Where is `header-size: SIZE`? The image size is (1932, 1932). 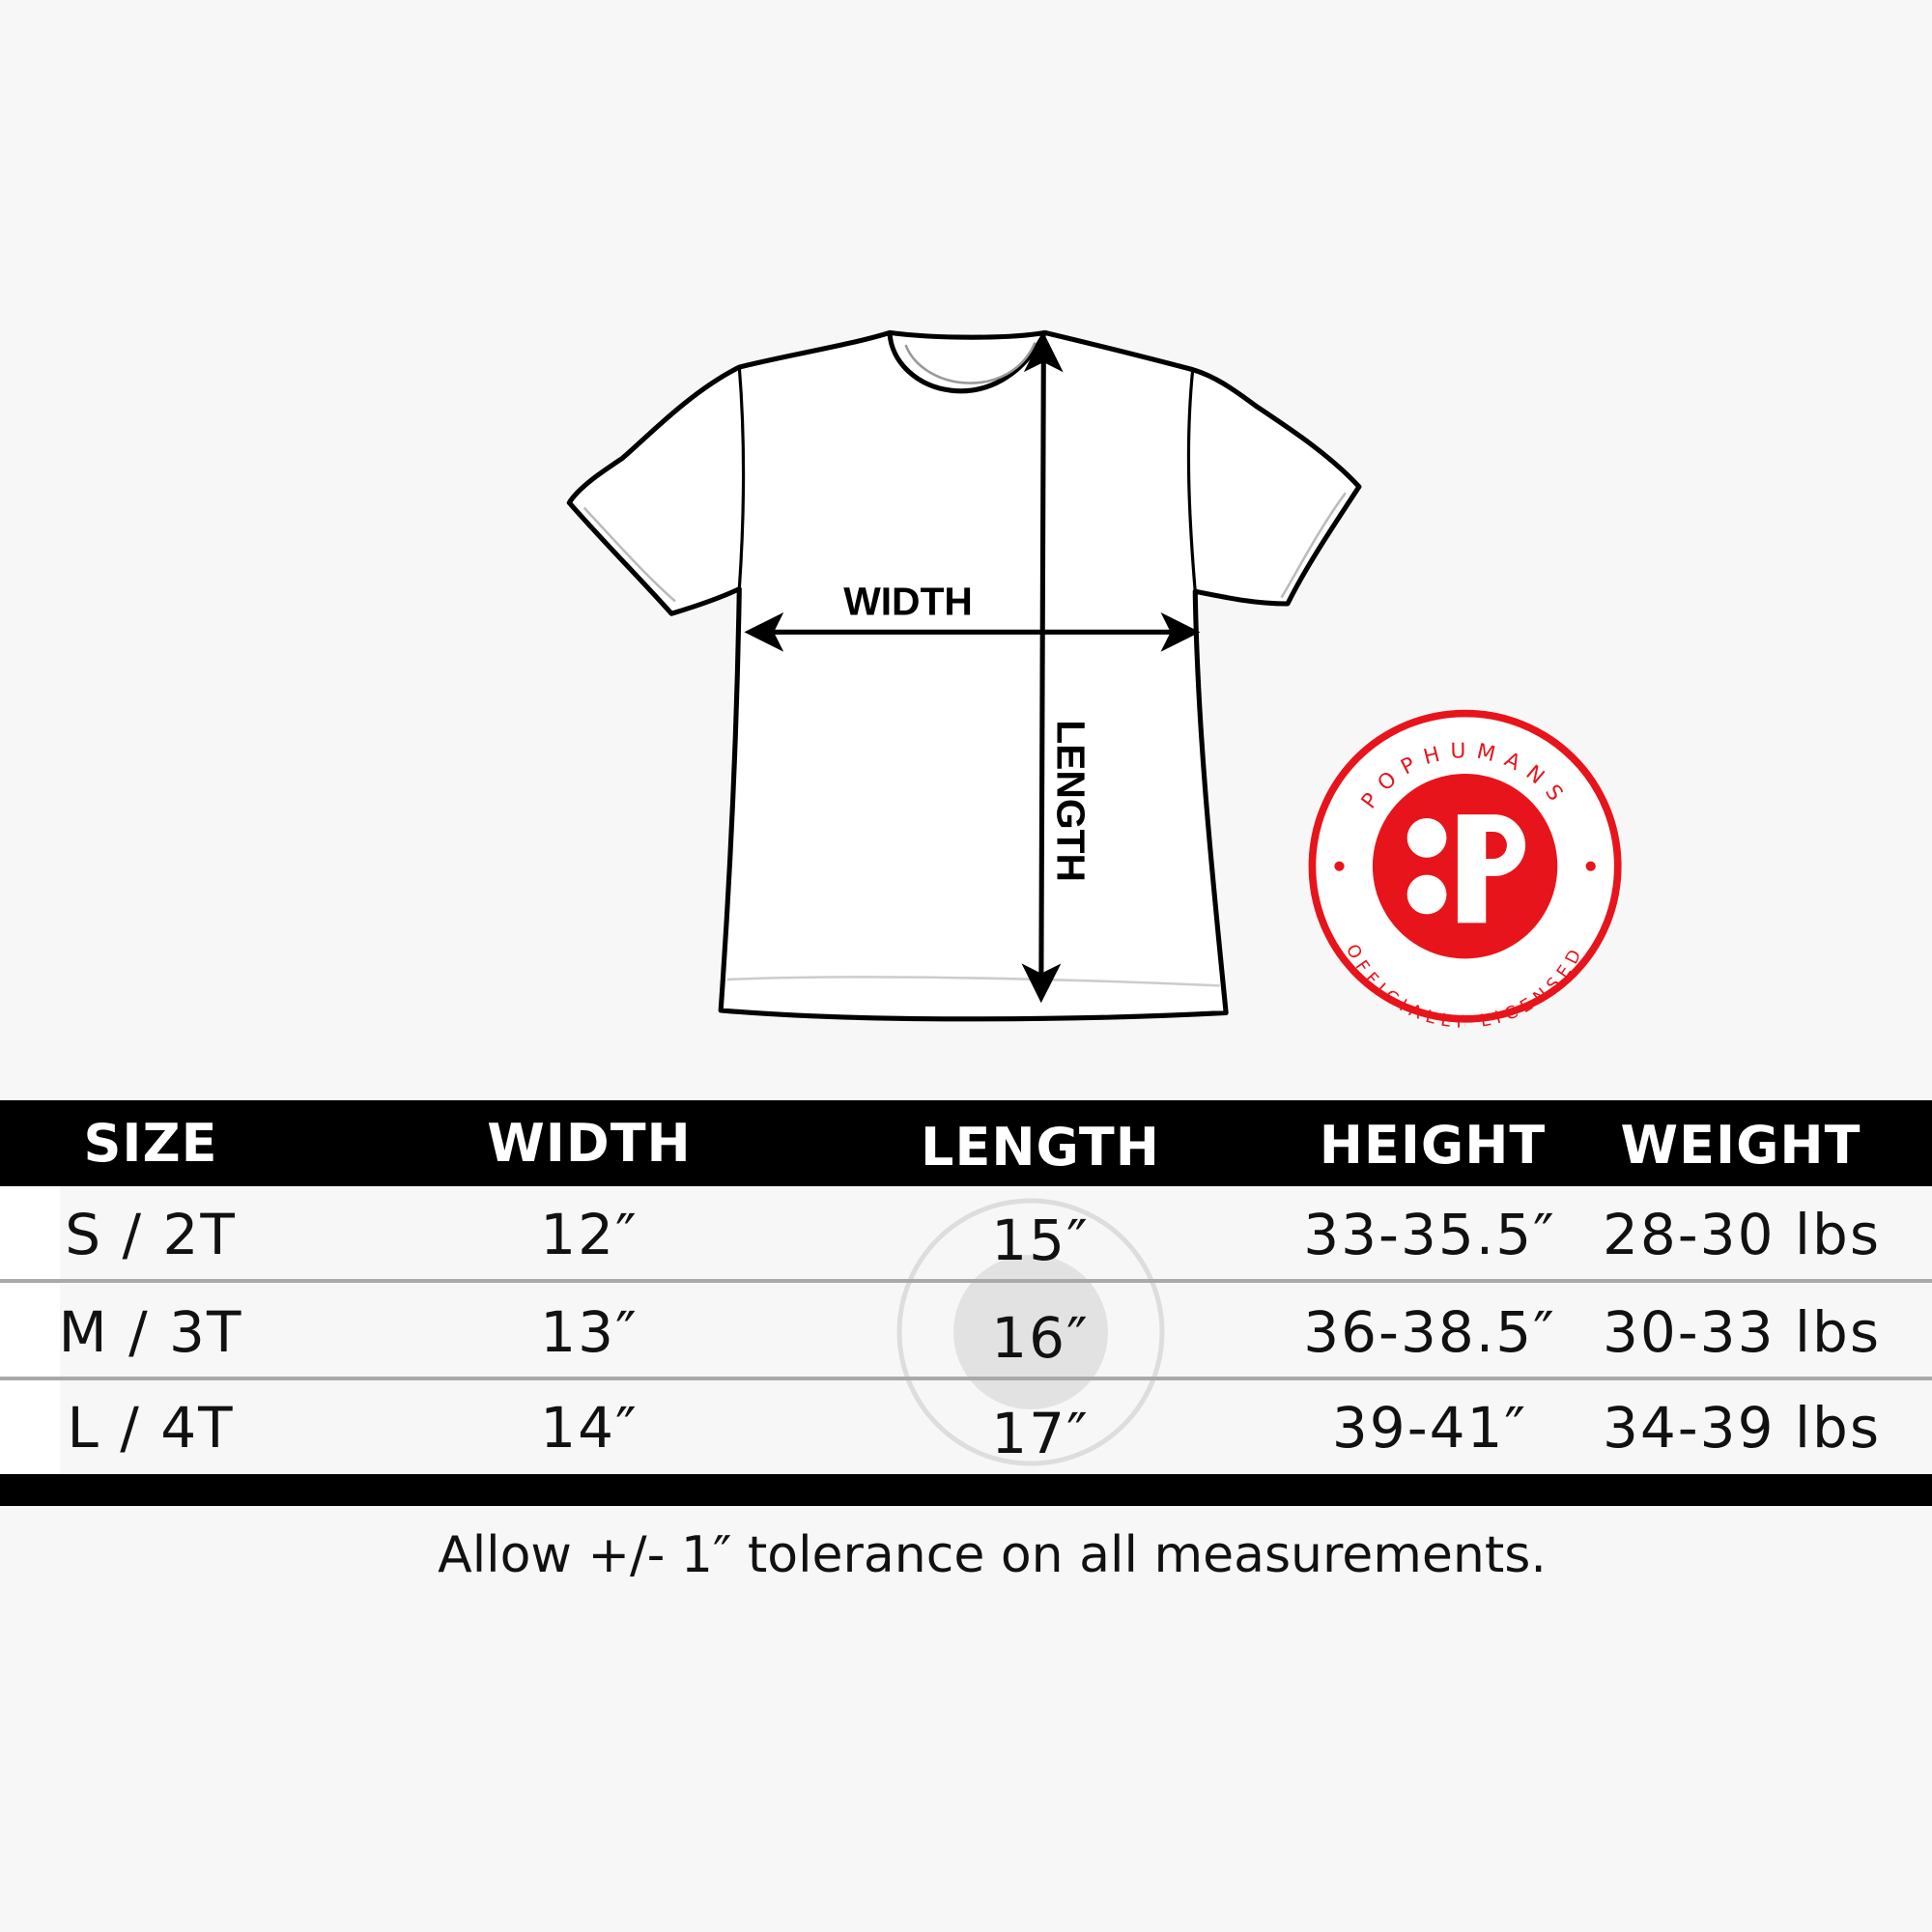 header-size: SIZE is located at coordinates (150, 1143).